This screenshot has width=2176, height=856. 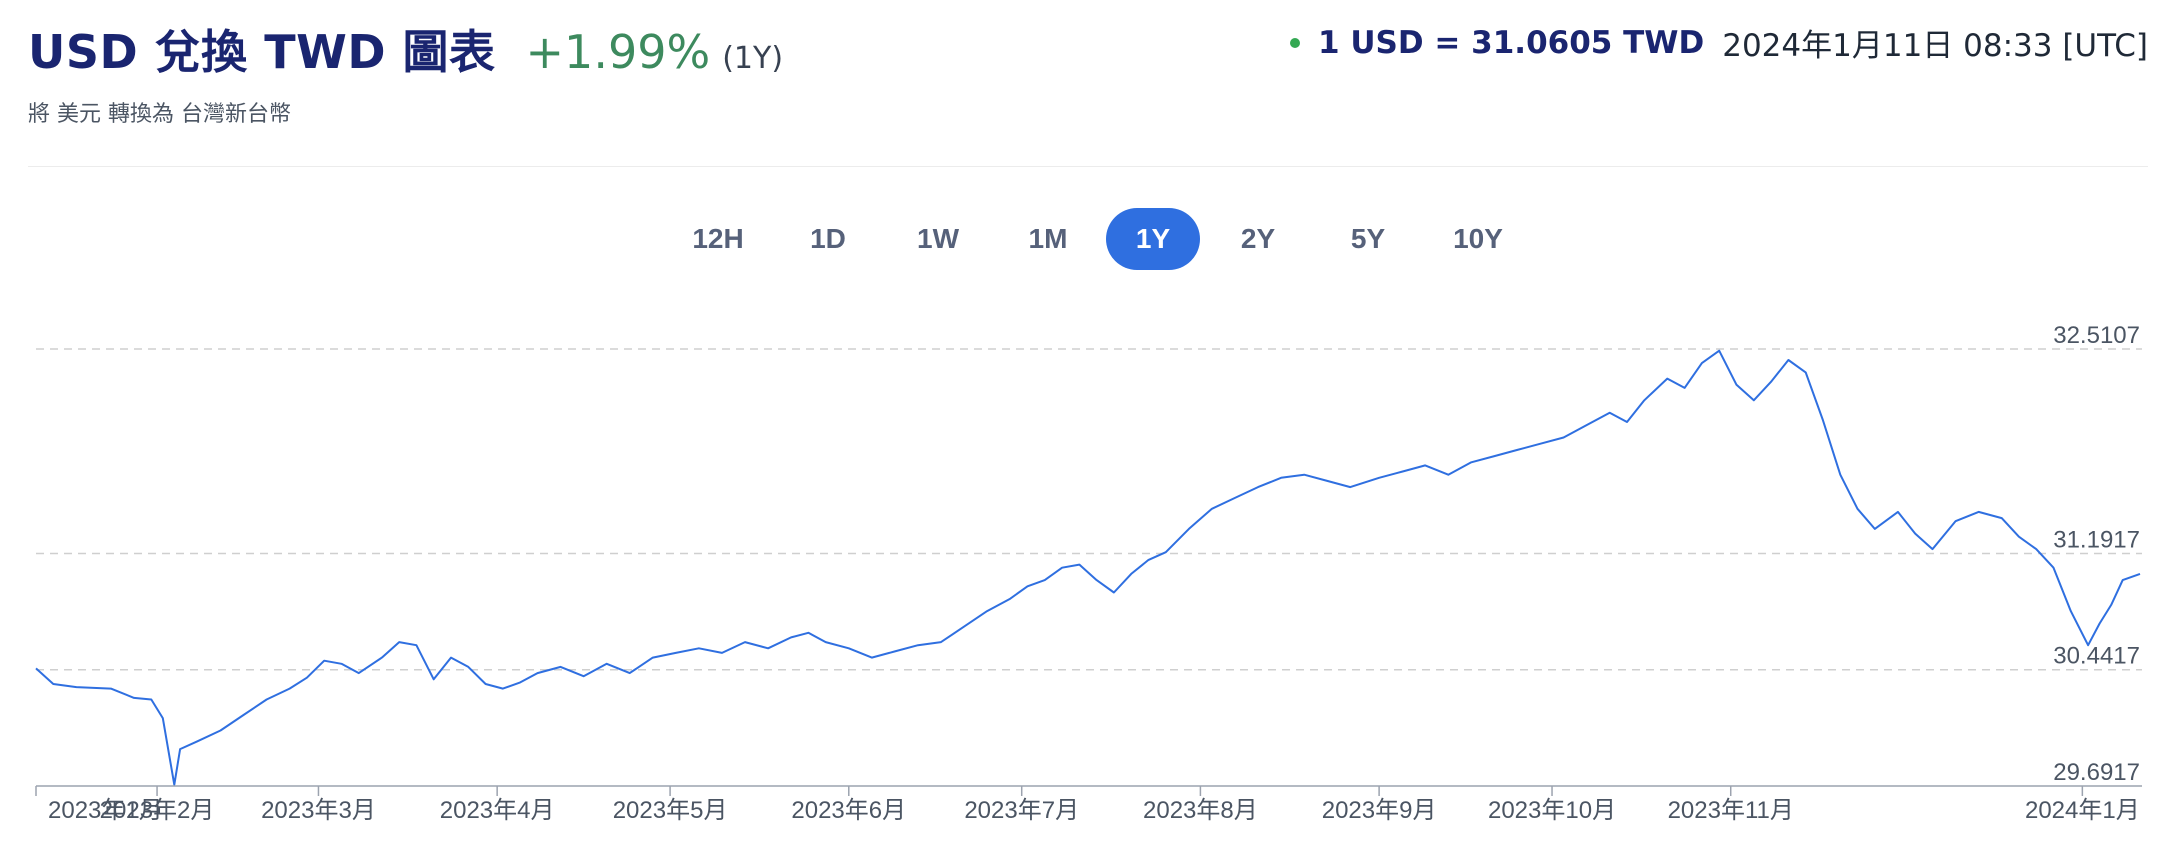 What do you see at coordinates (1731, 810) in the screenshot?
I see `x-tick-label: 2023年11月` at bounding box center [1731, 810].